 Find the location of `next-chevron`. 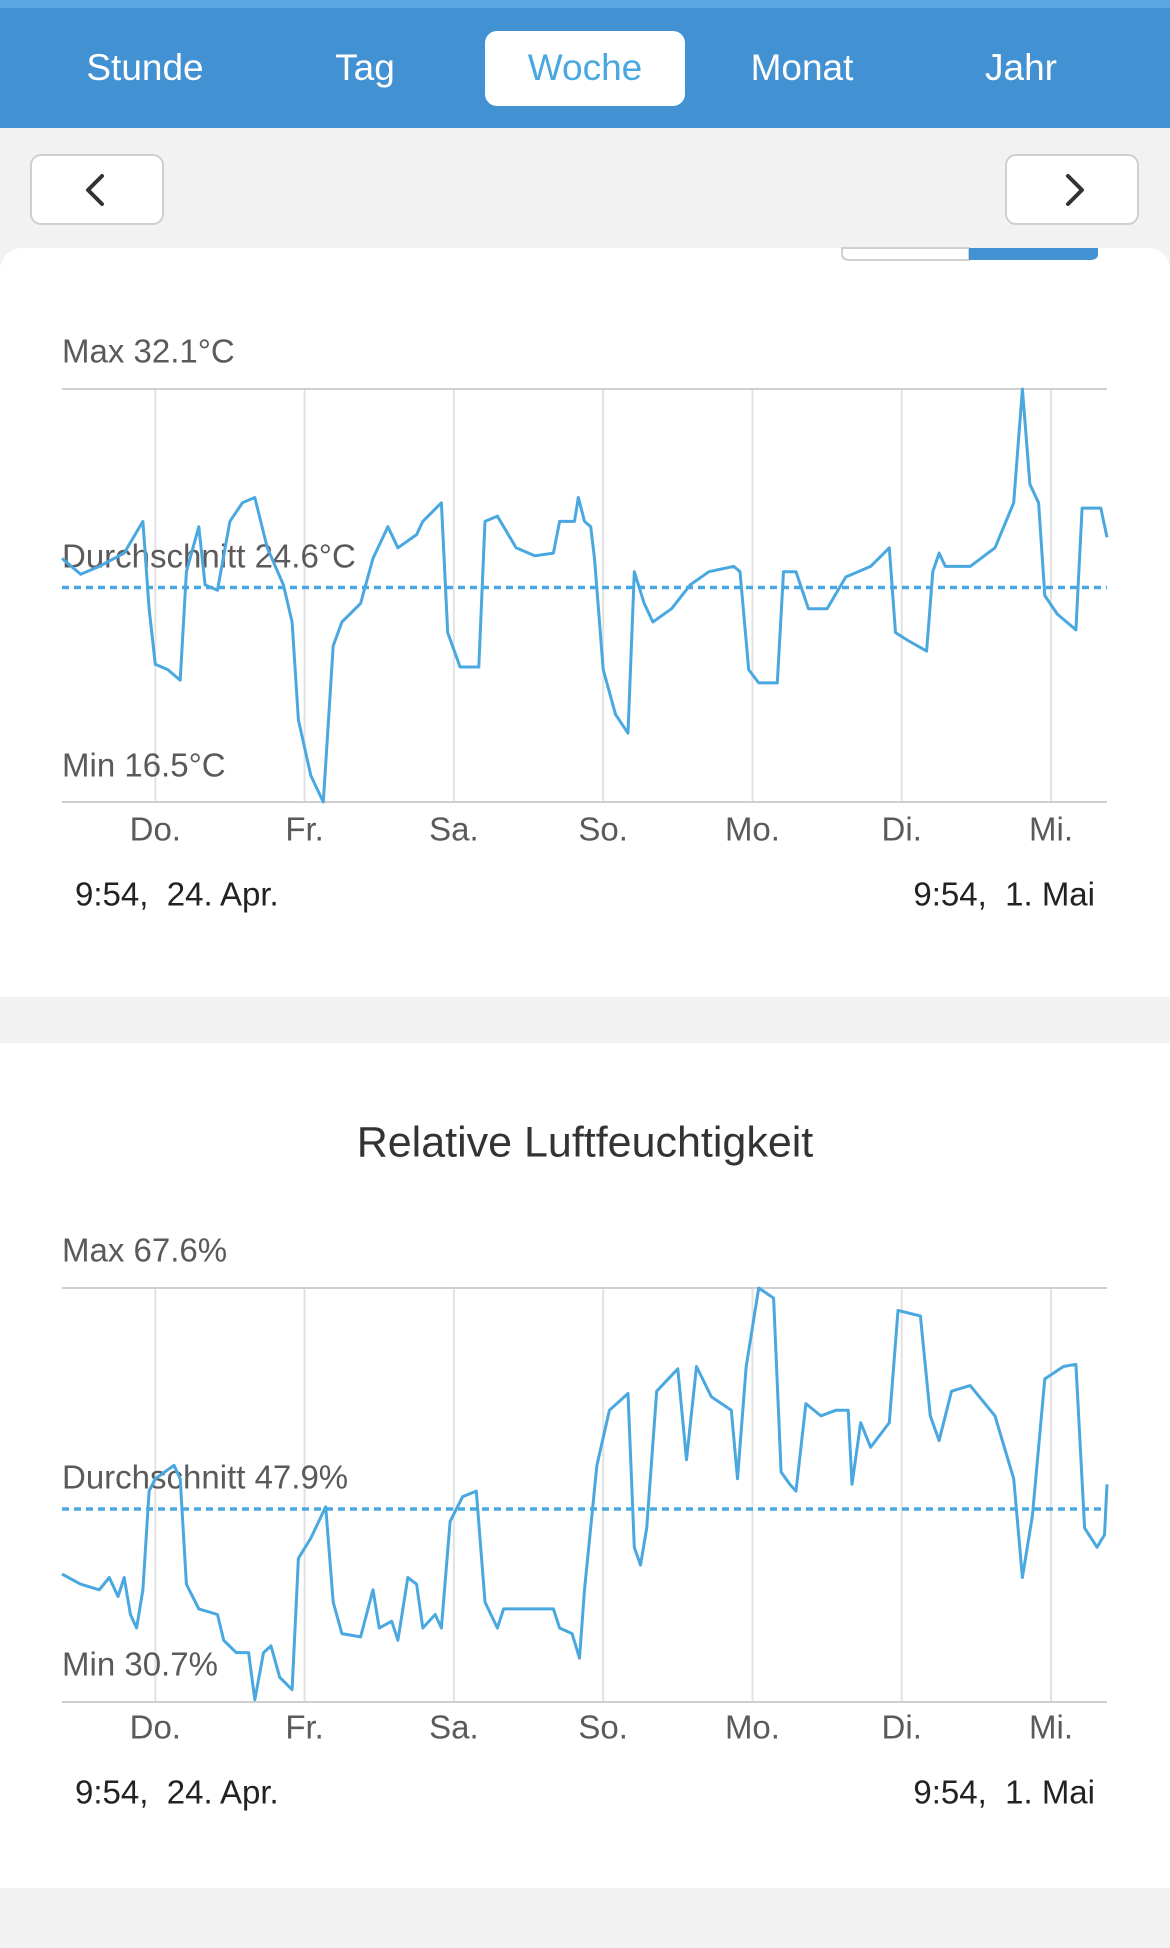

next-chevron is located at coordinates (1075, 190).